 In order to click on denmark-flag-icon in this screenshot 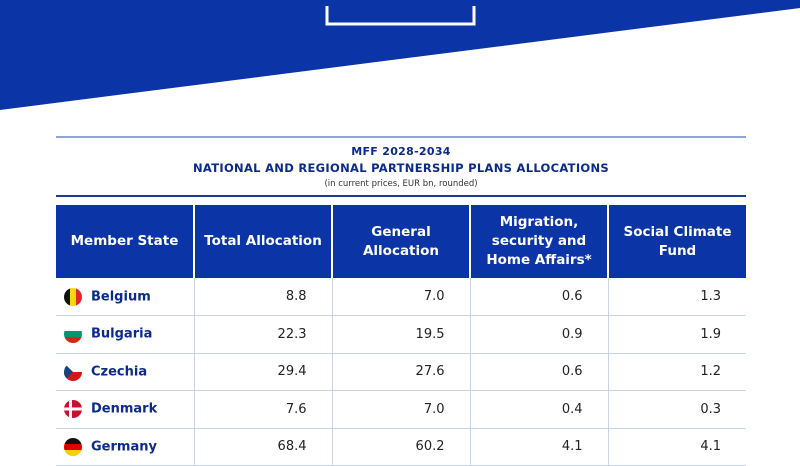, I will do `click(73, 409)`.